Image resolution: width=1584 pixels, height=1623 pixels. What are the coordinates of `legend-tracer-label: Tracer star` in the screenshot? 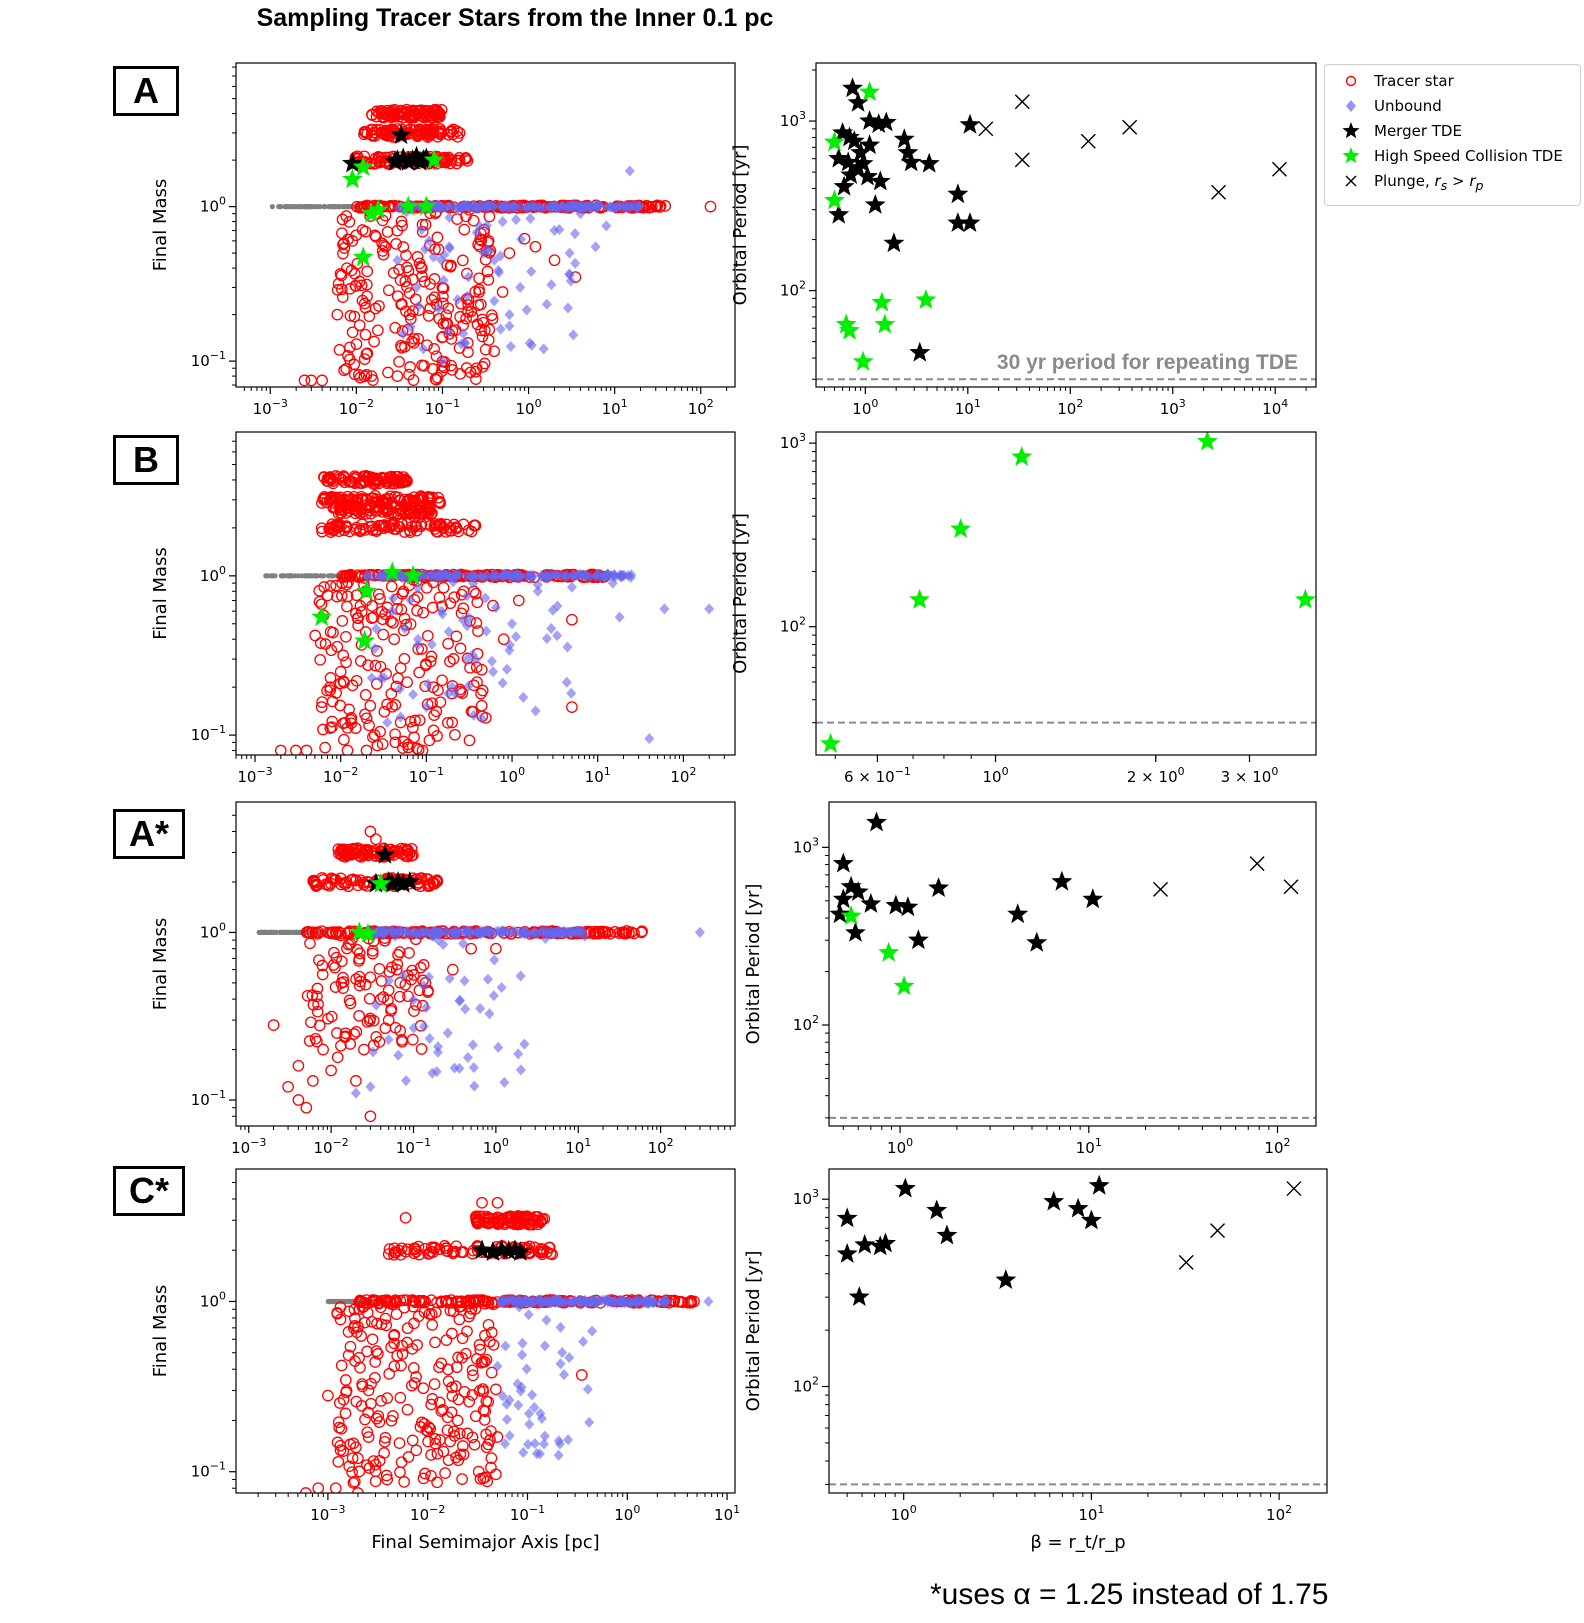 It's located at (1414, 81).